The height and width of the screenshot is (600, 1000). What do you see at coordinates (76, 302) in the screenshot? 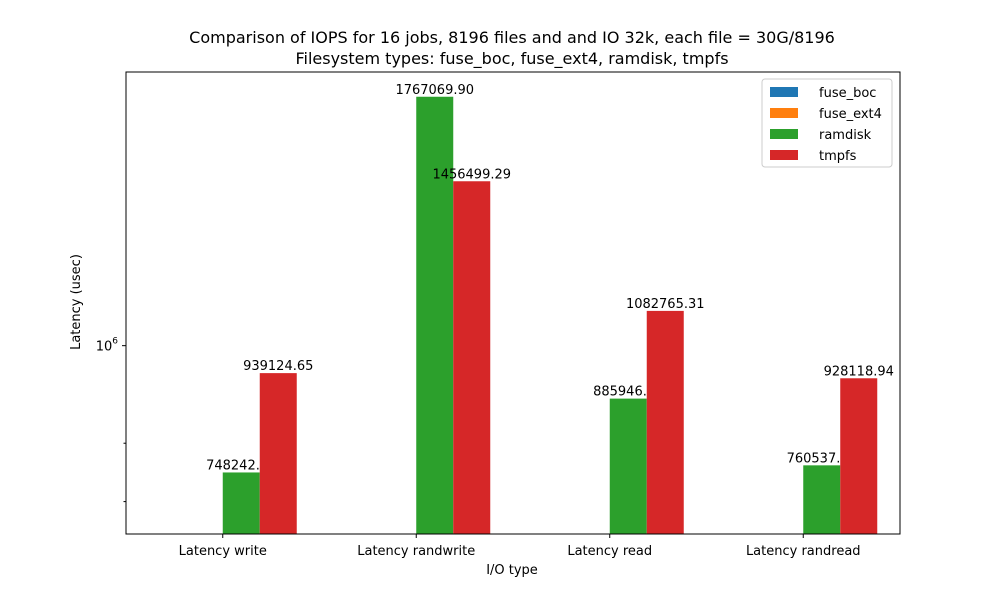
I see `y-axis-label: Latency (usec)` at bounding box center [76, 302].